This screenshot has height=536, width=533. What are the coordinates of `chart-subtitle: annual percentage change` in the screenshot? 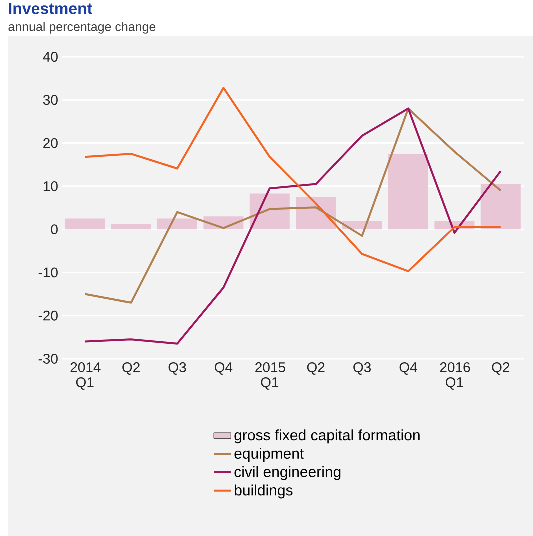 It's located at (82, 28).